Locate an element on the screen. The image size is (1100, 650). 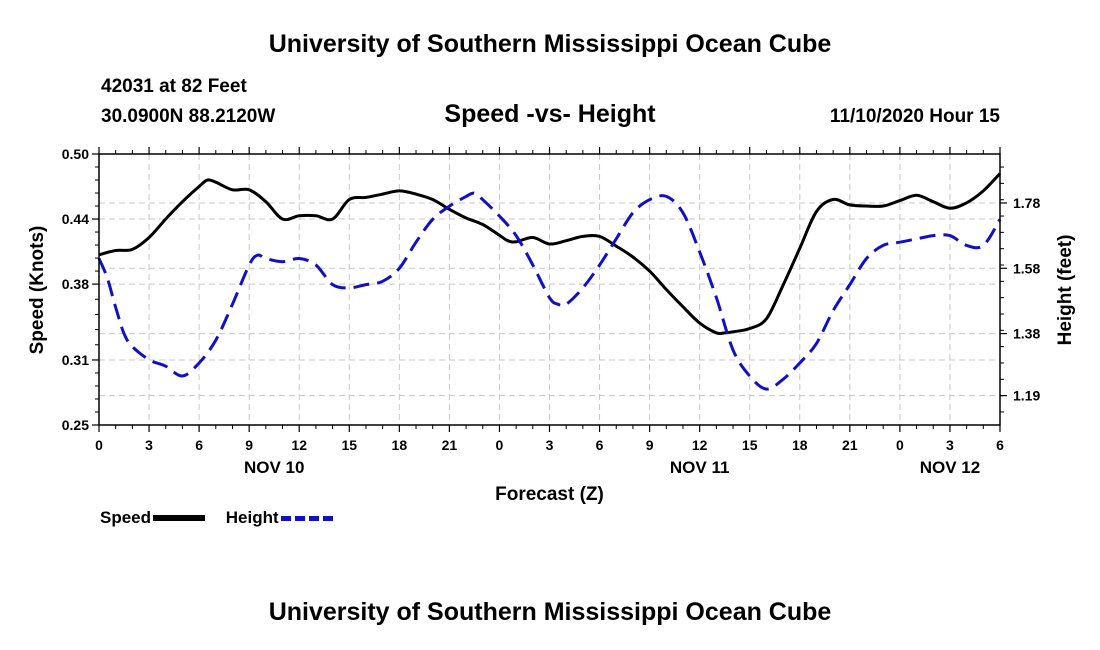
y-tick-label: 0.50 is located at coordinates (75, 154).